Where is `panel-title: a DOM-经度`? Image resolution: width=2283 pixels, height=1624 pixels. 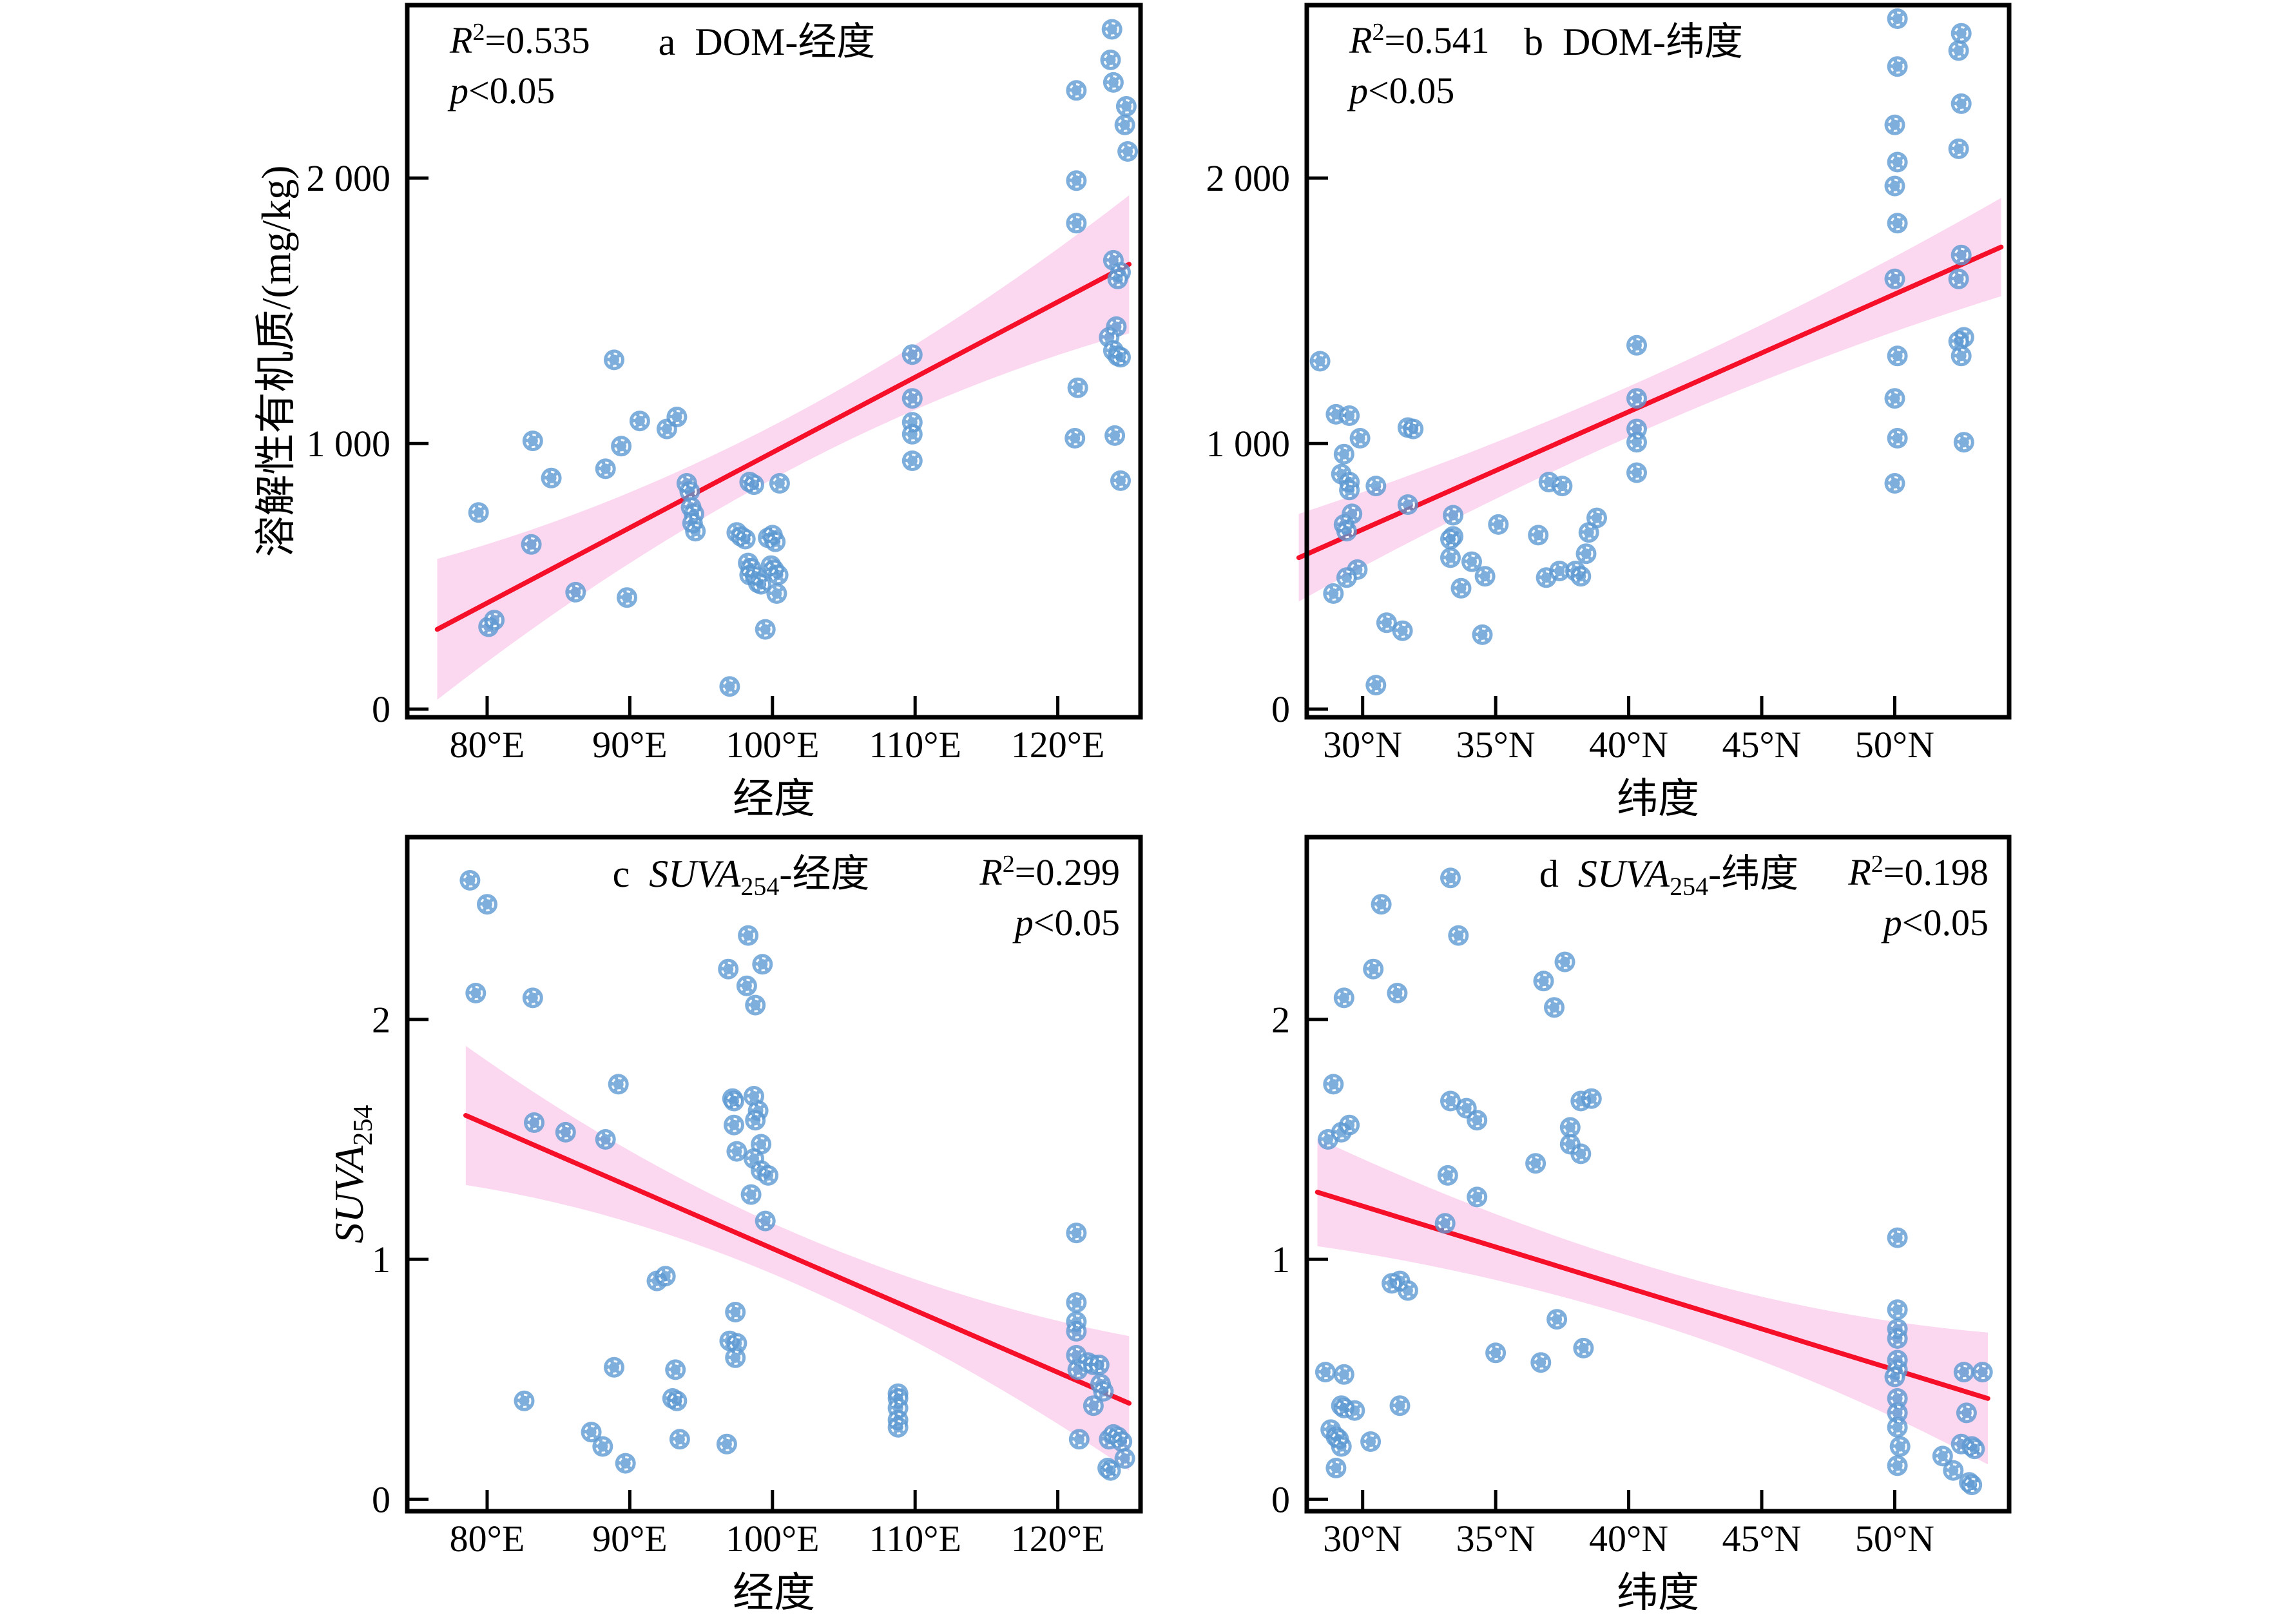 panel-title: a DOM-经度 is located at coordinates (767, 42).